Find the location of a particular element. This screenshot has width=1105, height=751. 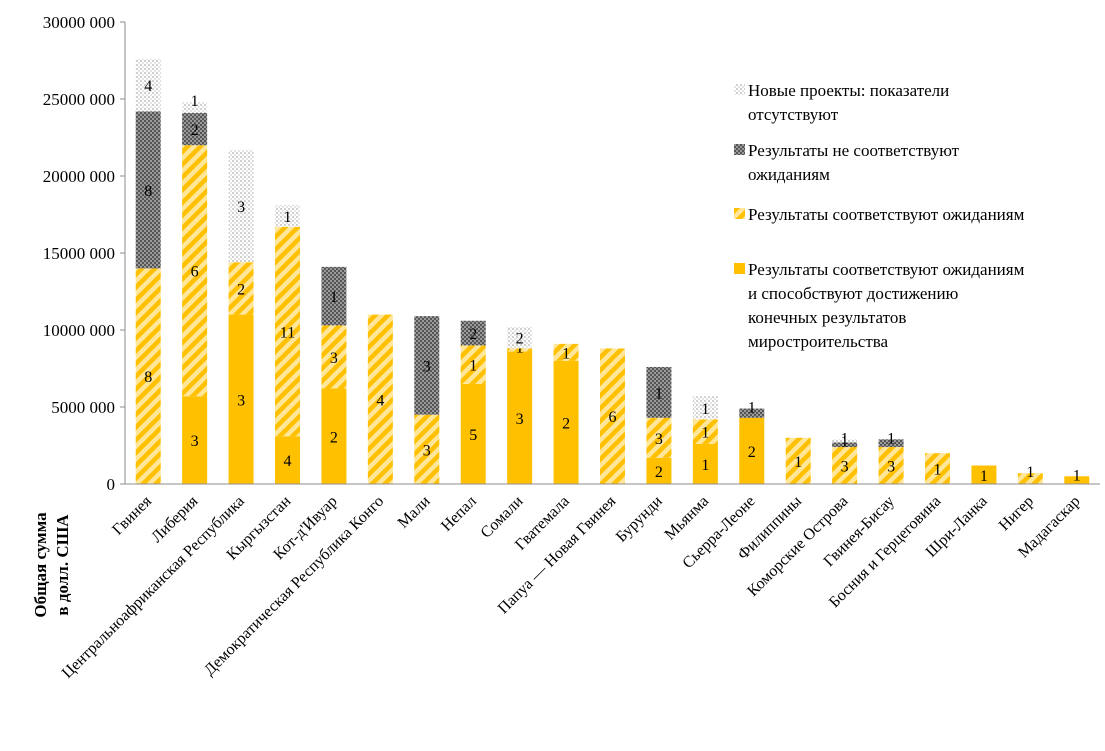

bar-stack: 4 is located at coordinates (380, 399).